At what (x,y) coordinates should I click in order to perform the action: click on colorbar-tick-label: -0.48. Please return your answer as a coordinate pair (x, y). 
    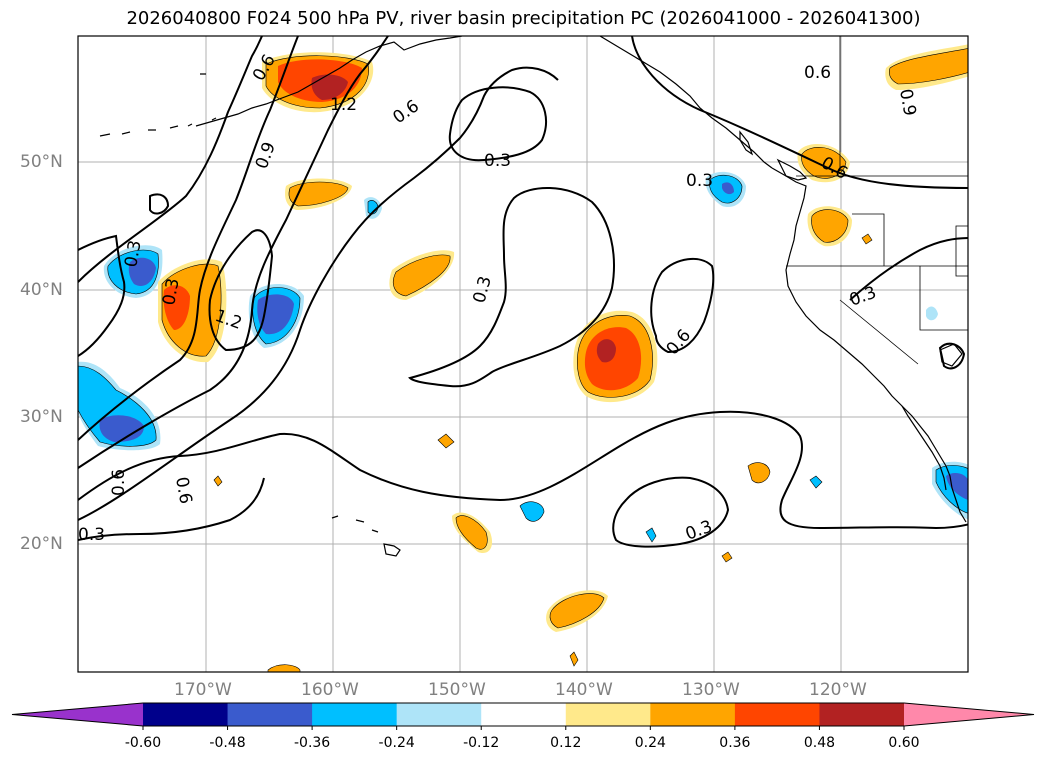
    Looking at the image, I should click on (227, 743).